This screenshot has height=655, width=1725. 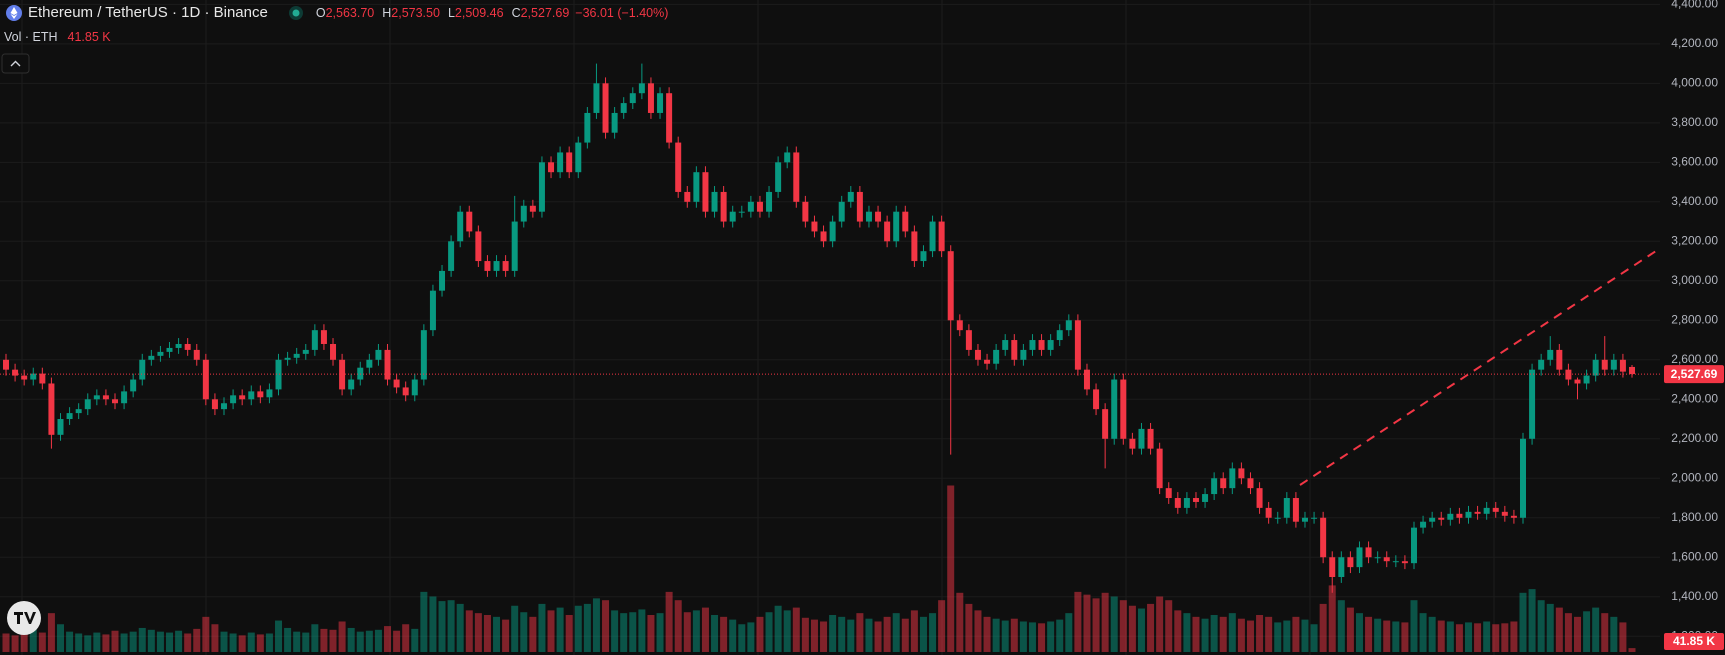 I want to click on y-tick-label: 3,600.00, so click(x=1694, y=161).